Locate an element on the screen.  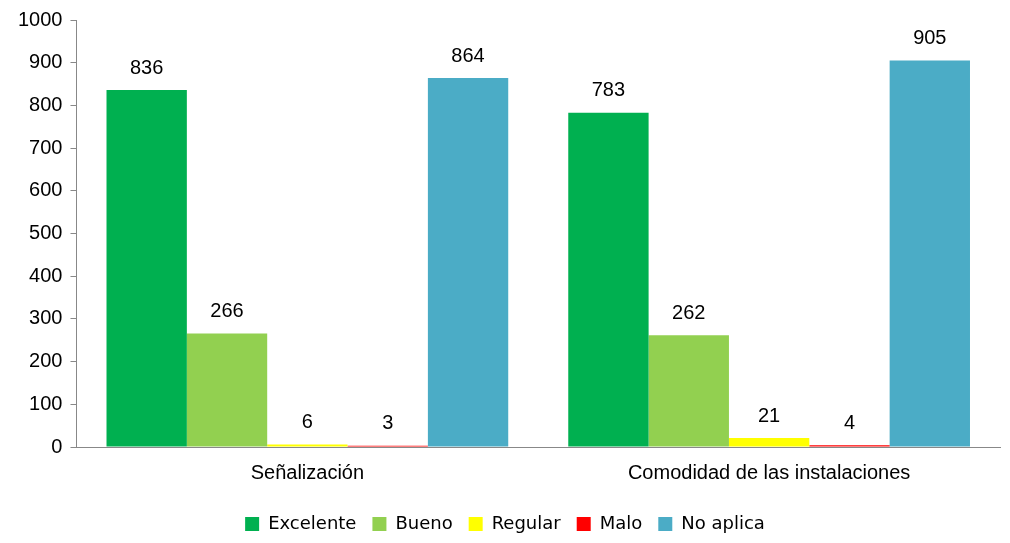
data-label: 836 is located at coordinates (146, 66).